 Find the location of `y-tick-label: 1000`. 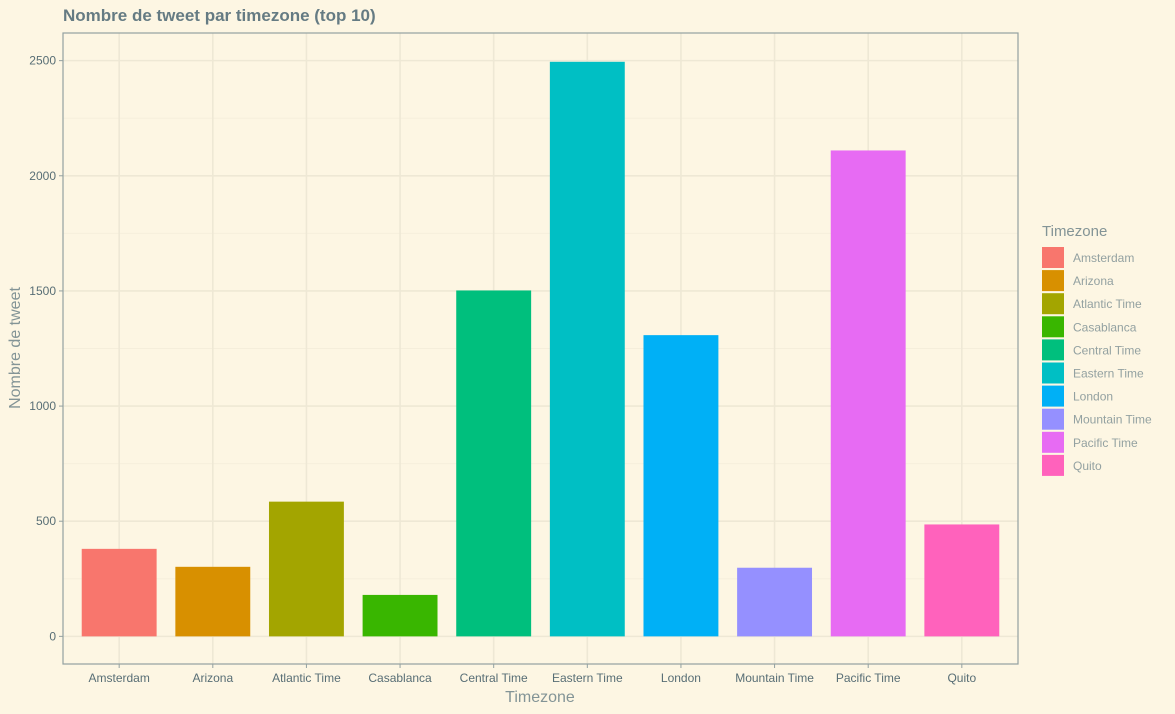

y-tick-label: 1000 is located at coordinates (42, 406).